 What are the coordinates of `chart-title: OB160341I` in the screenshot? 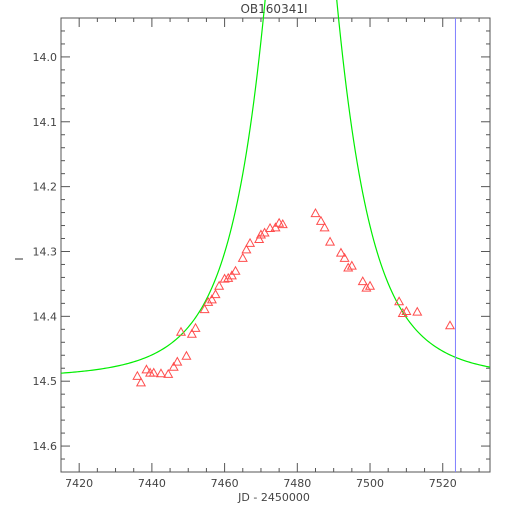 It's located at (273, 9).